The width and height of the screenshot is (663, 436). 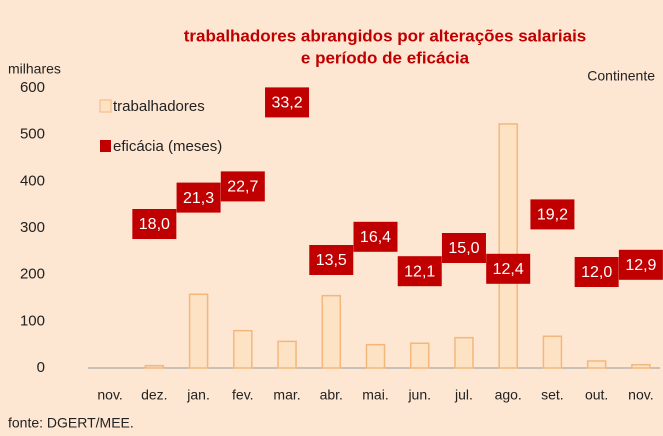 I want to click on value-label: 18,0, so click(x=154, y=224).